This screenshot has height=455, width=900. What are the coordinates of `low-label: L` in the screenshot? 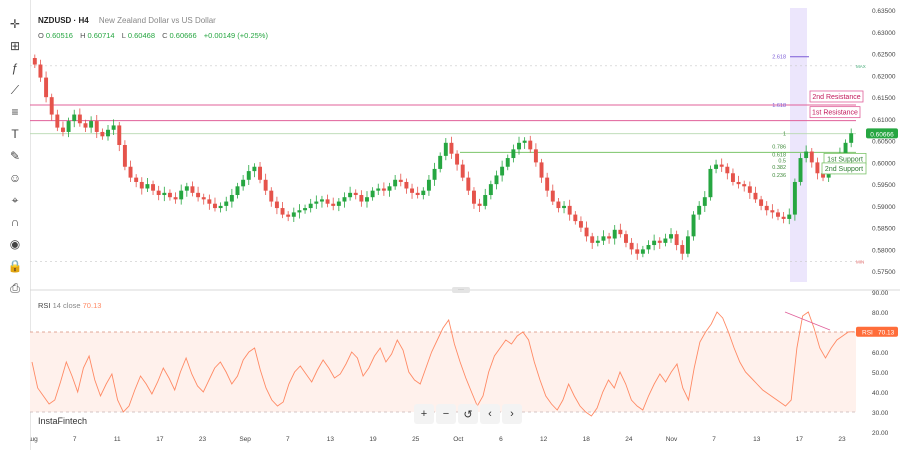 It's located at (123, 35).